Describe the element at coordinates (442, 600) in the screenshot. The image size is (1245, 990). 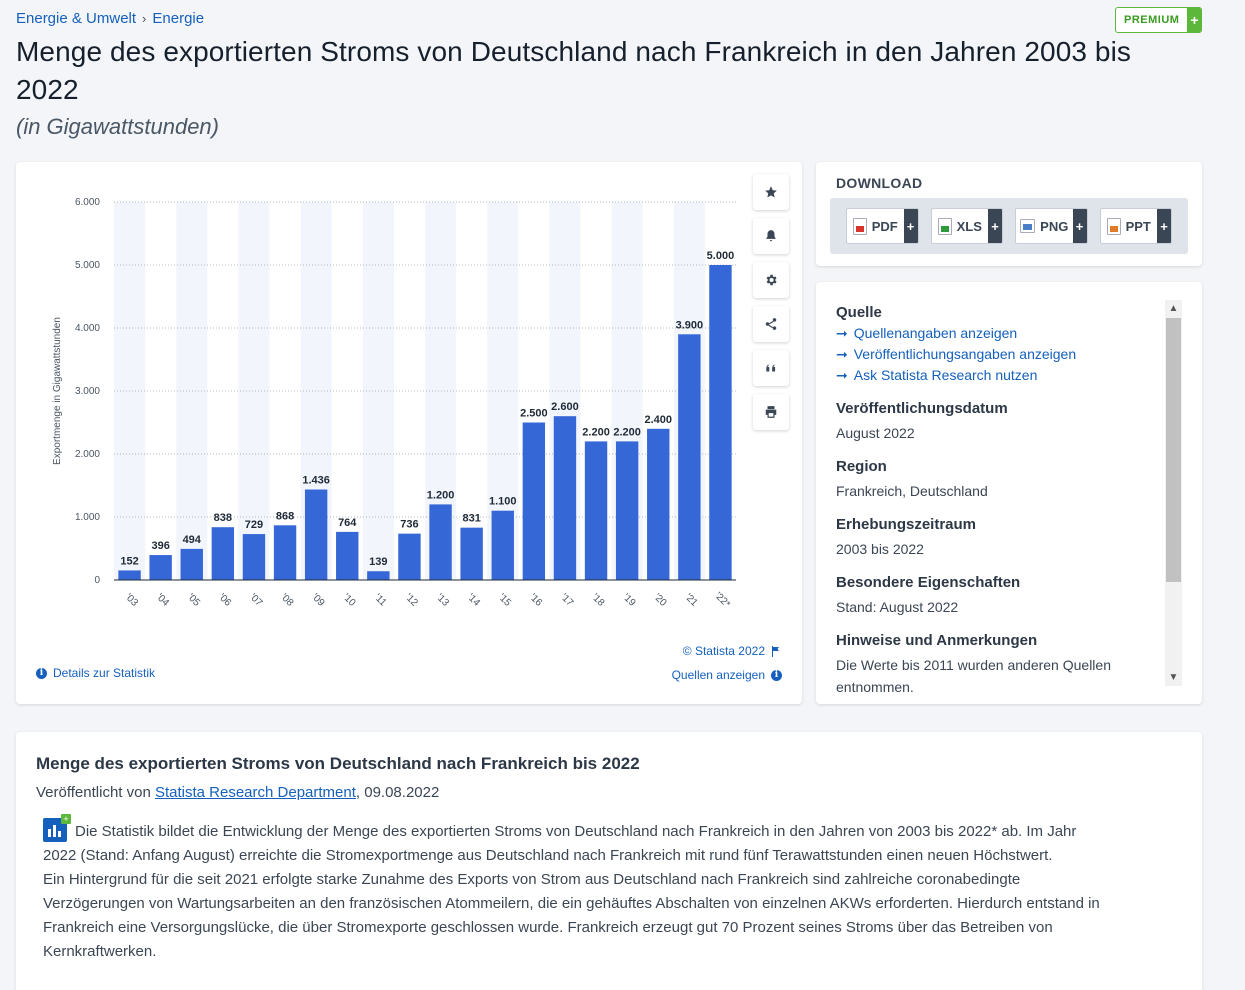
I see `x-tick-label: '13` at that location.